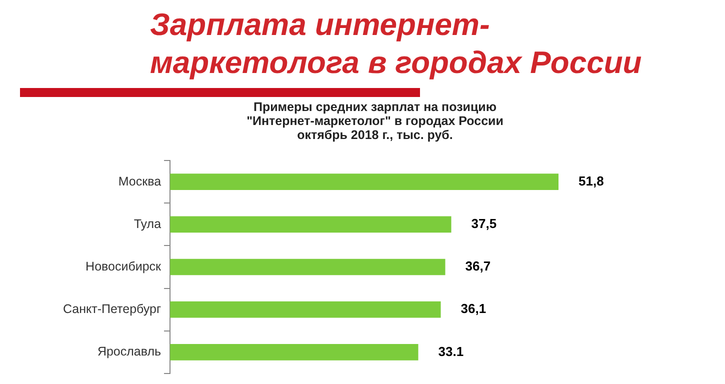  Describe the element at coordinates (129, 351) in the screenshot. I see `y-tick-label: Ярославль` at that location.